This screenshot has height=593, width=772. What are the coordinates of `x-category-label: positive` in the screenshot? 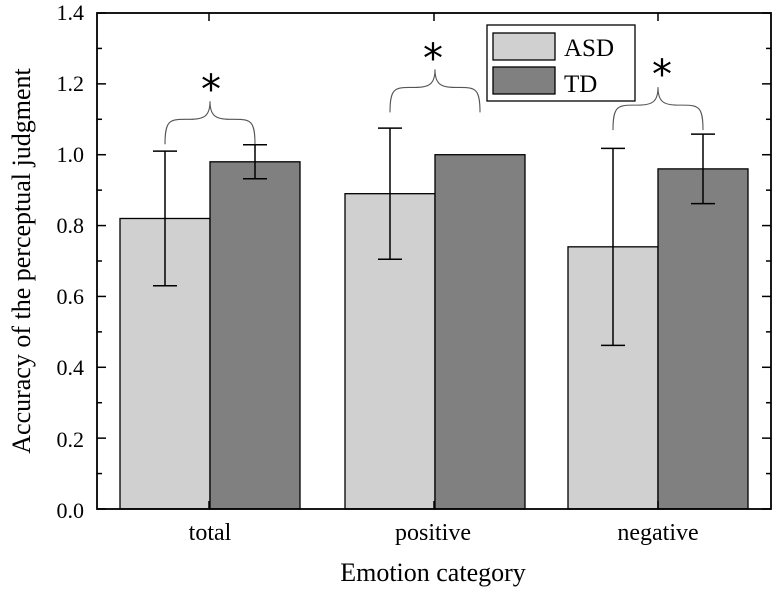 It's located at (433, 533).